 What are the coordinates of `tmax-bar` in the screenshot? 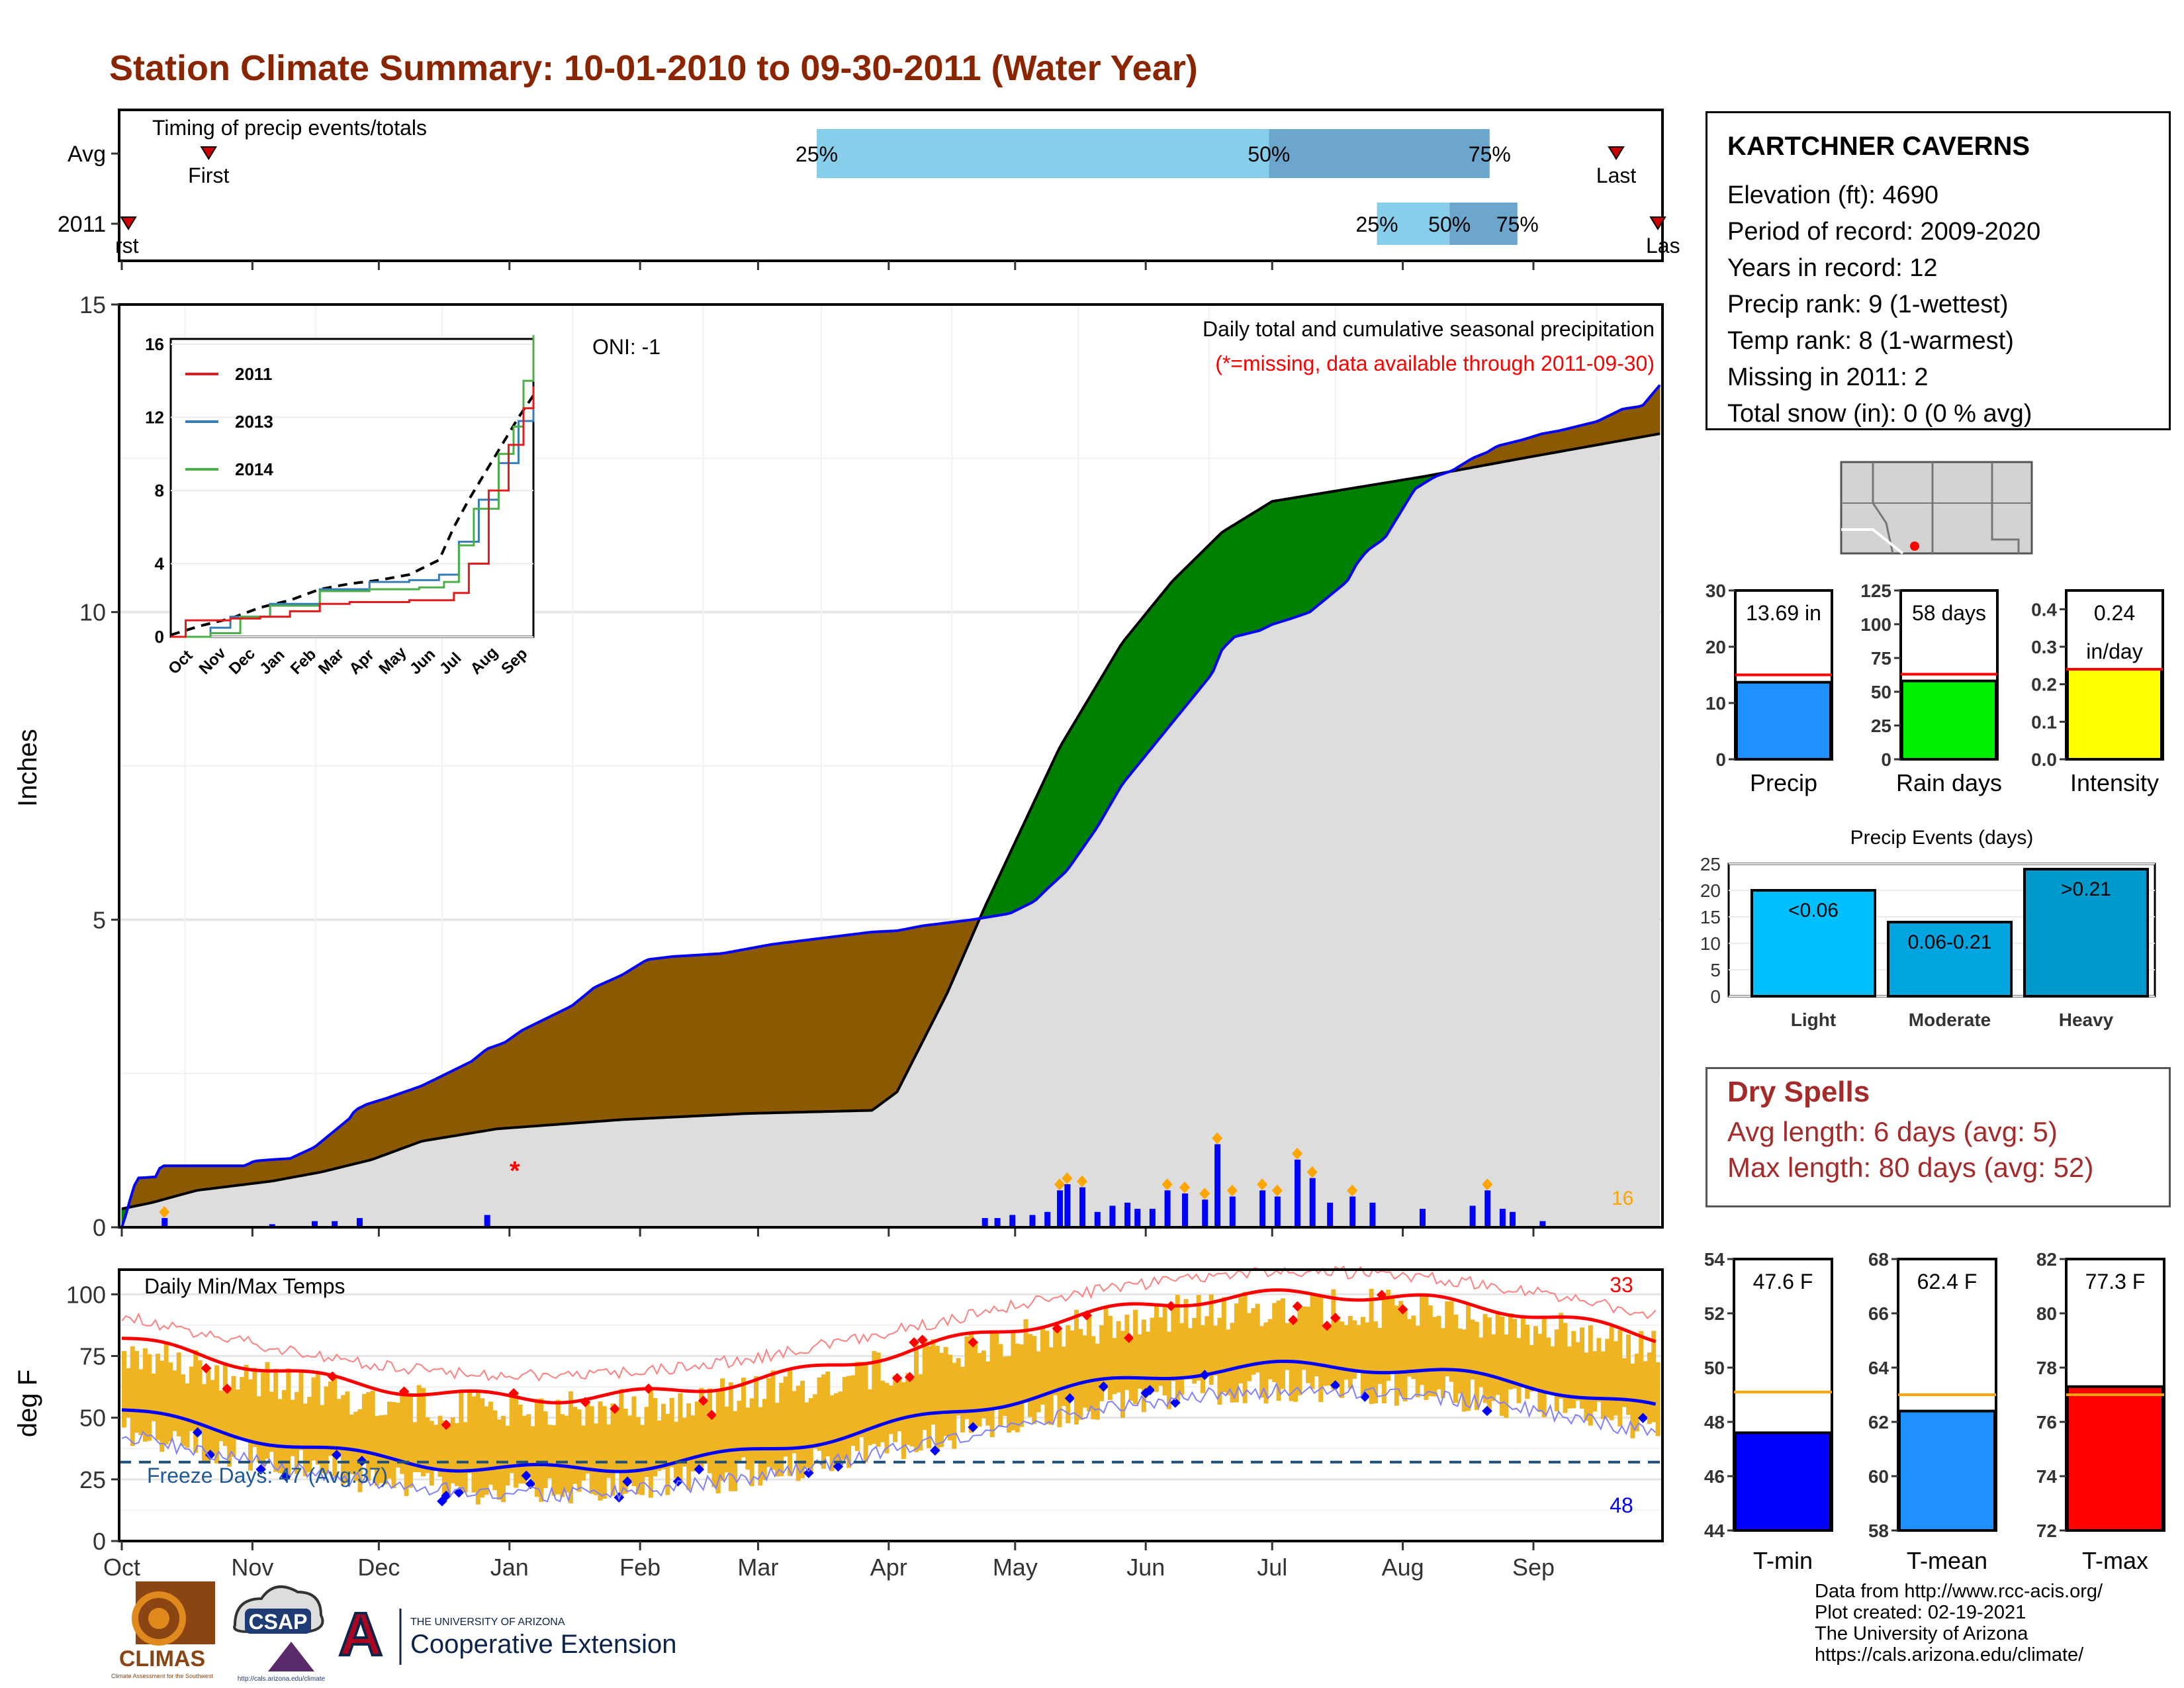 It's located at (2115, 1458).